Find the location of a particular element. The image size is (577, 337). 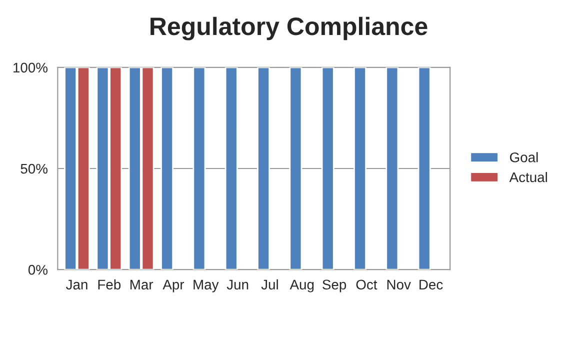

x-tick-label: Oct is located at coordinates (367, 285).